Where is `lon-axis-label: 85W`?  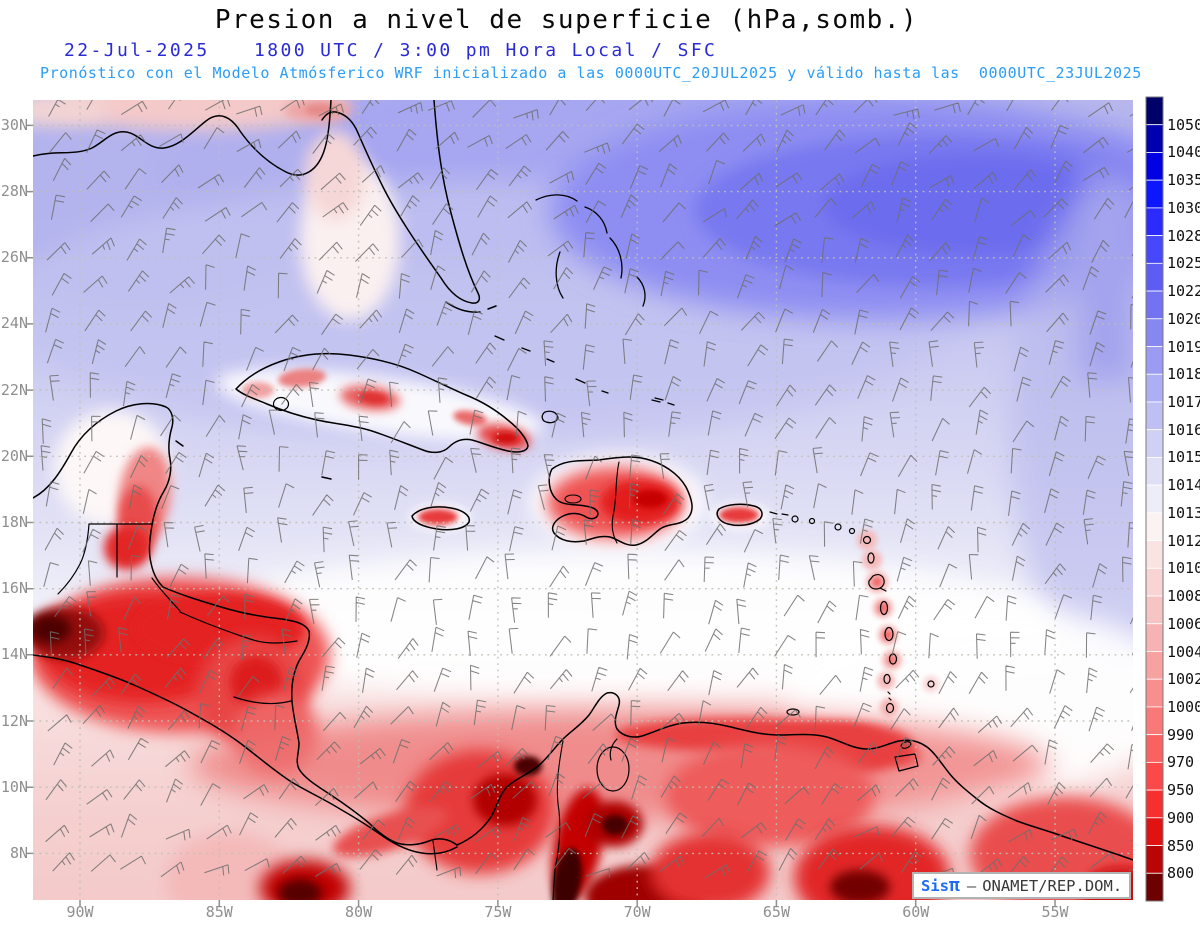 lon-axis-label: 85W is located at coordinates (219, 912).